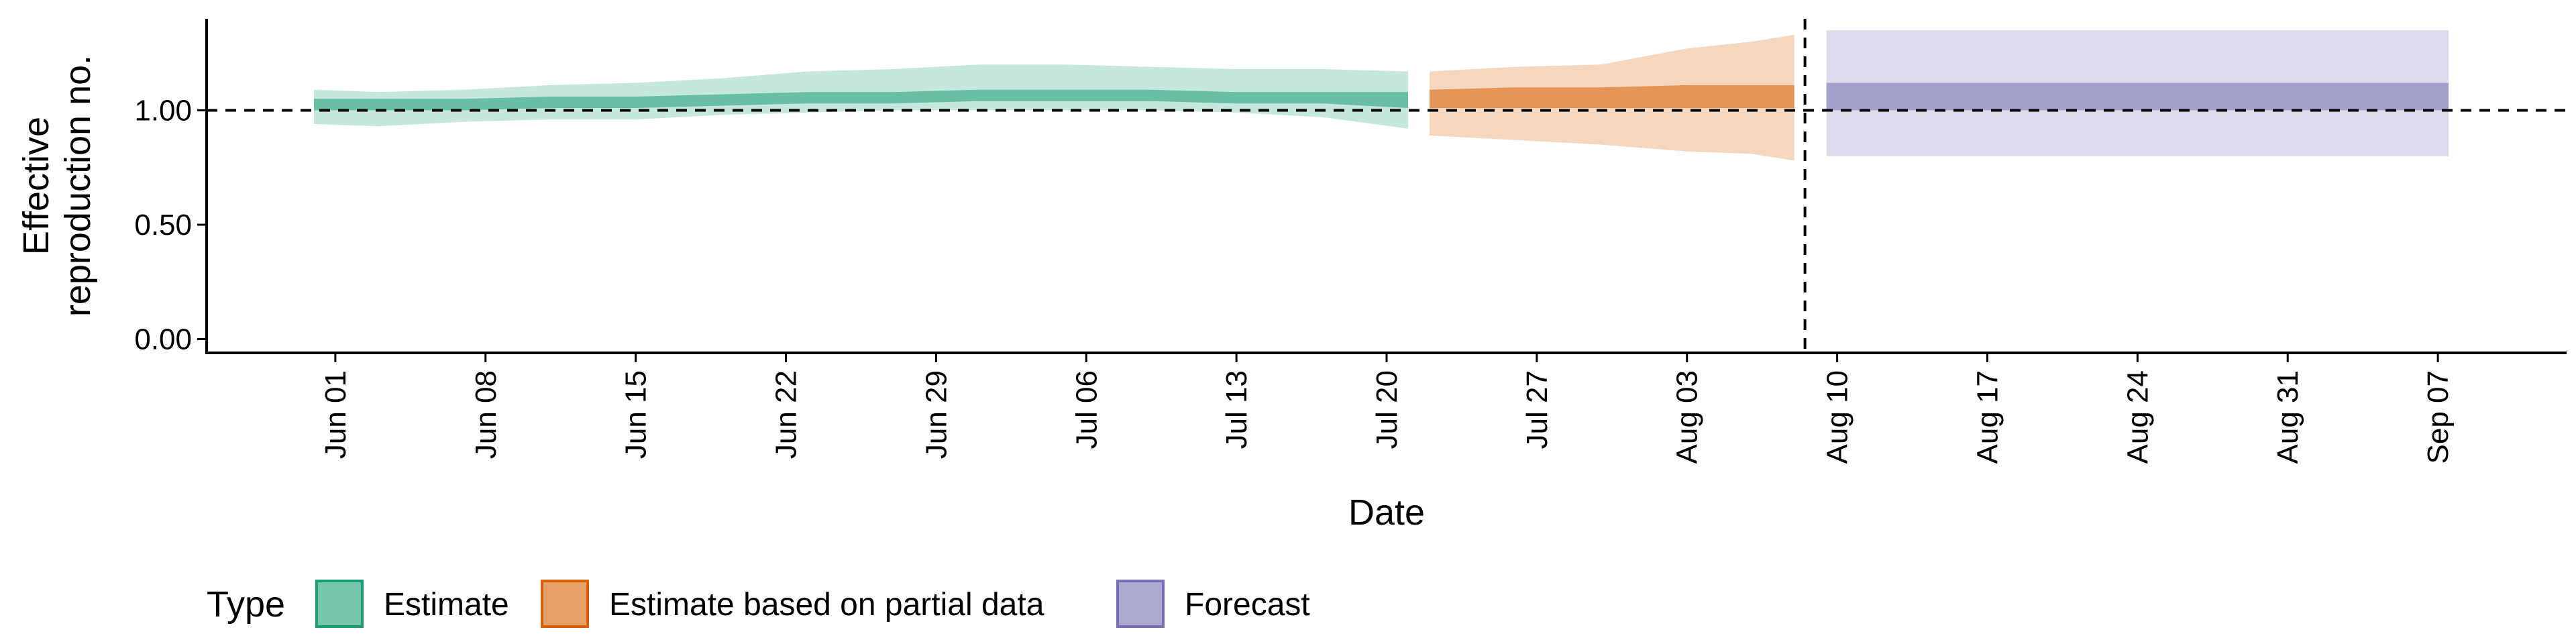 The width and height of the screenshot is (2576, 644). Describe the element at coordinates (486, 414) in the screenshot. I see `x-tick-label: Jun 08` at that location.